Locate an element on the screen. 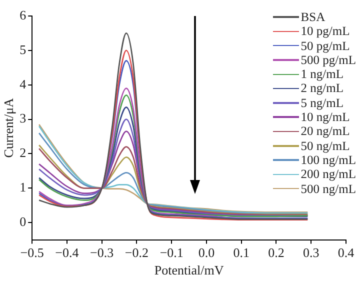 The width and height of the screenshot is (360, 281). legend-label: 50 ng/mL is located at coordinates (325, 145).